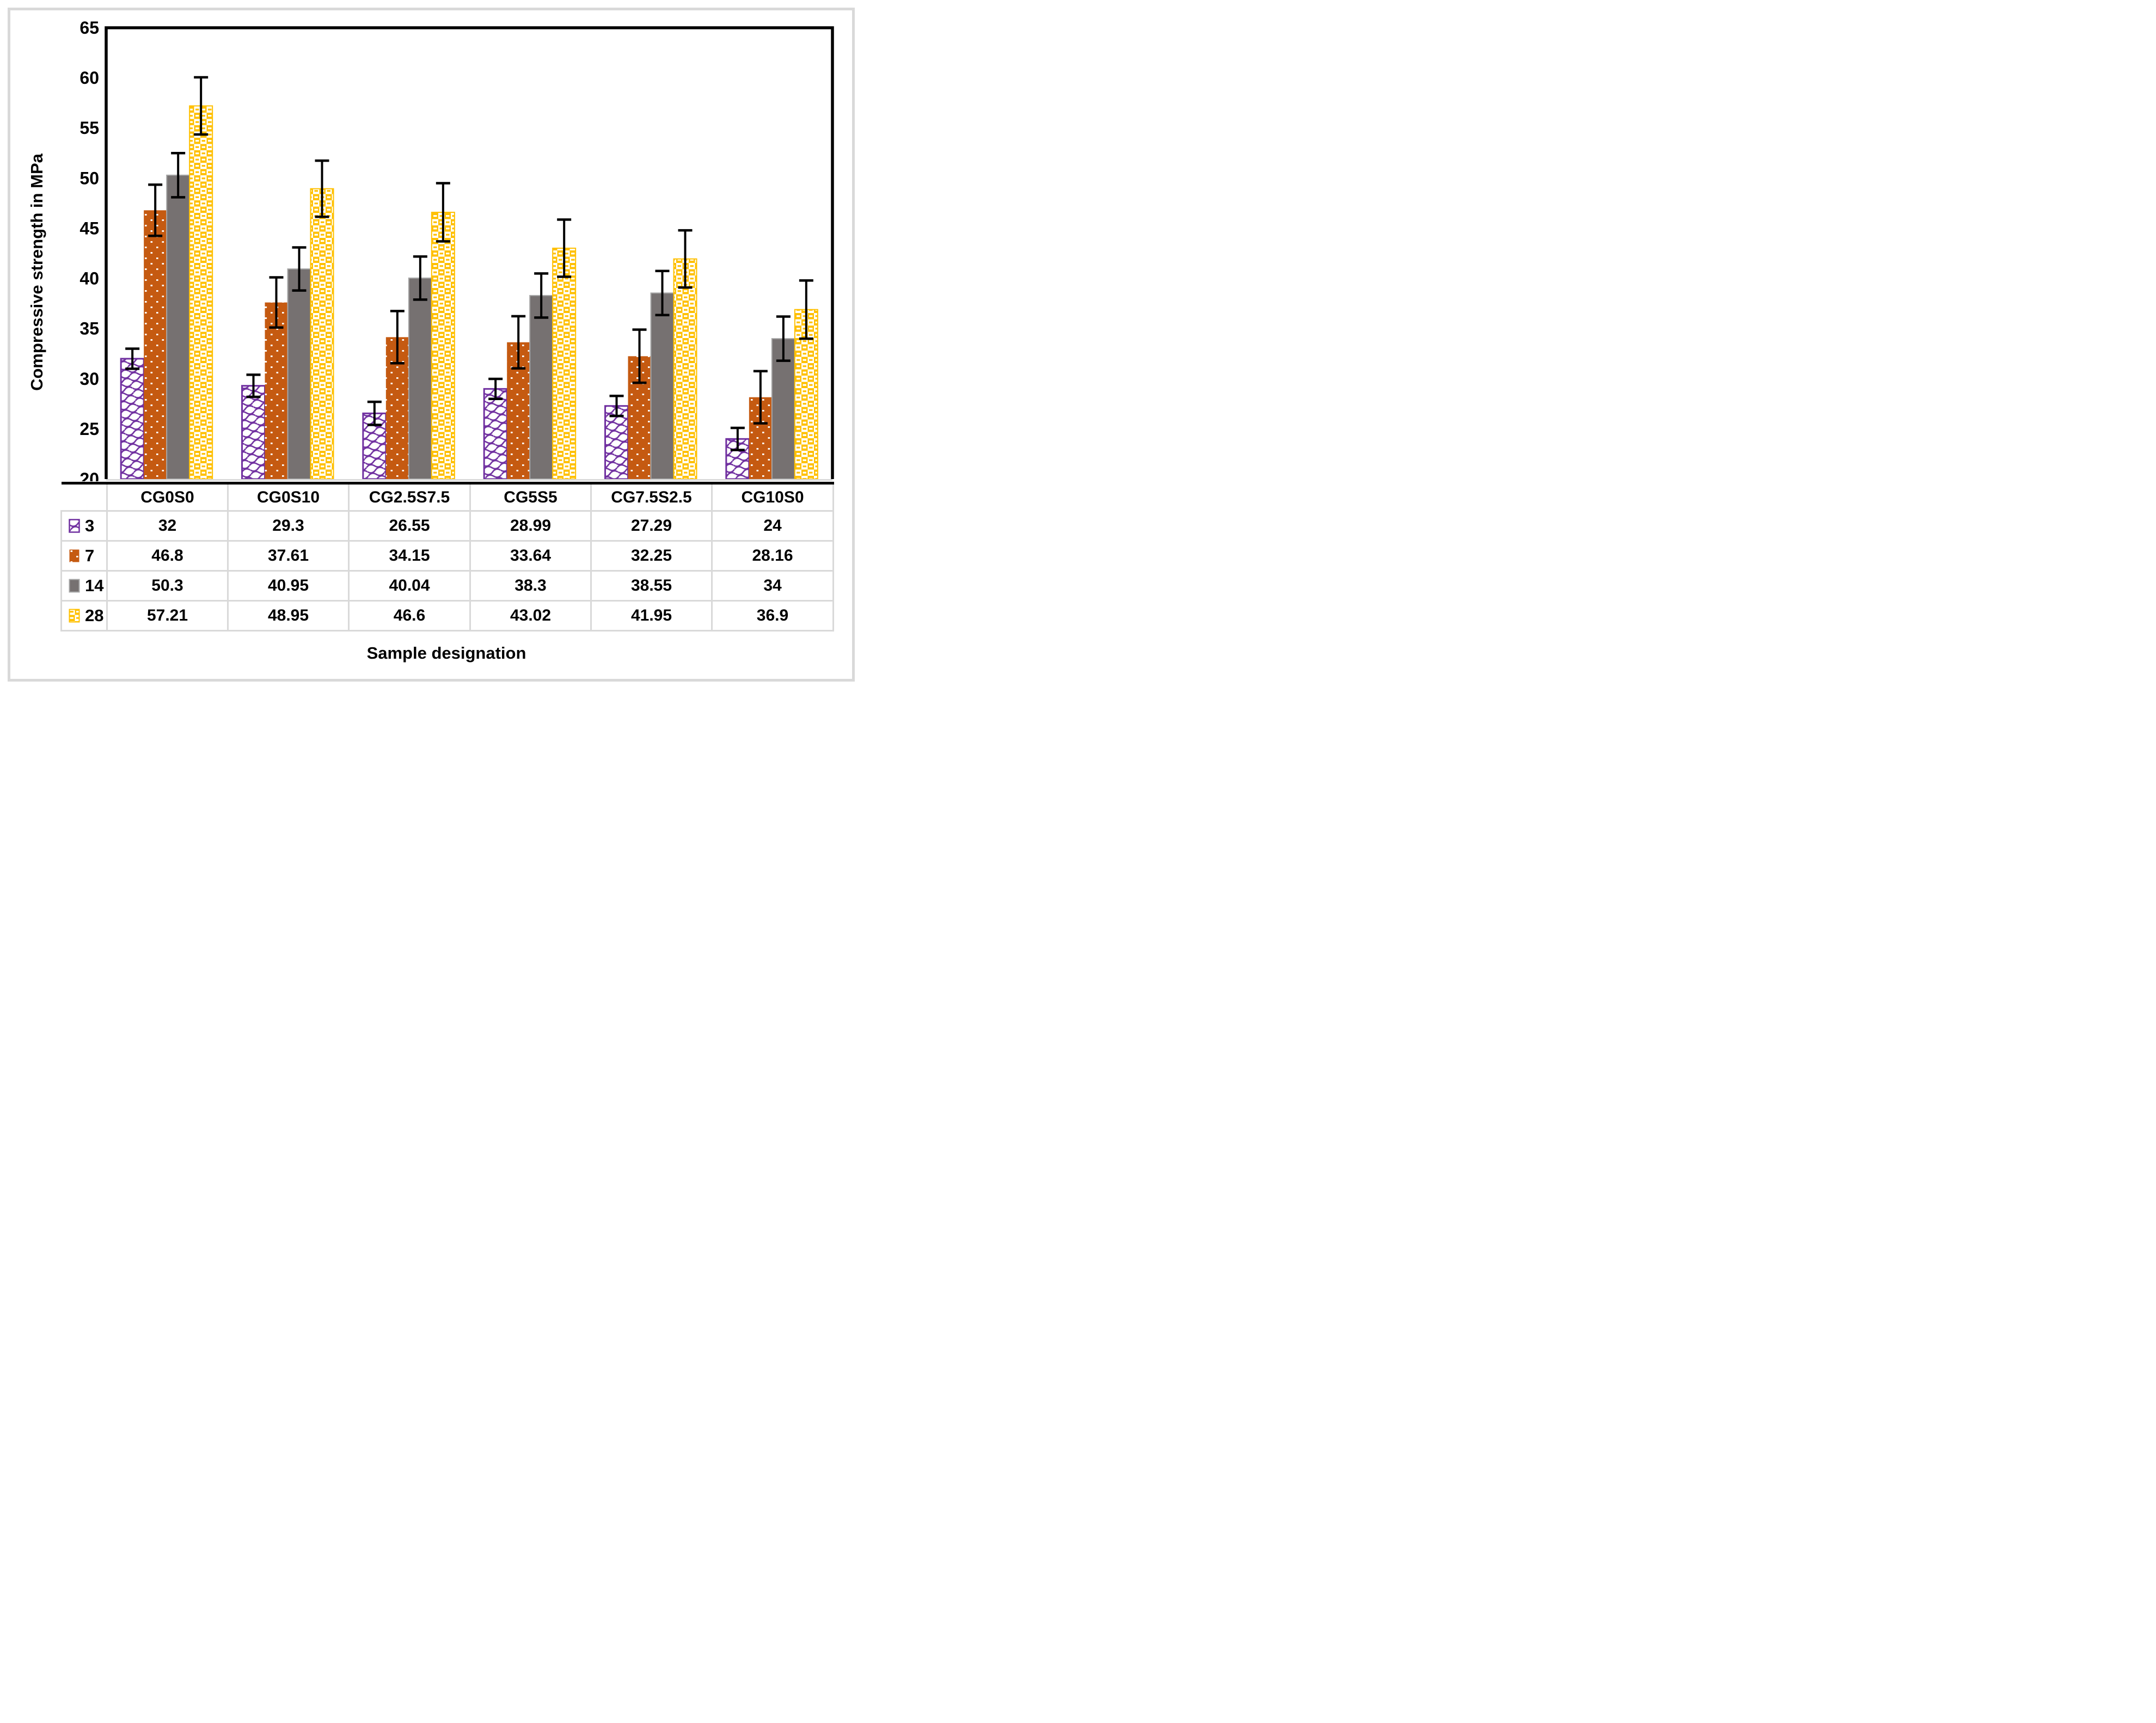  Describe the element at coordinates (530, 586) in the screenshot. I see `value-cell: 38.3` at that location.